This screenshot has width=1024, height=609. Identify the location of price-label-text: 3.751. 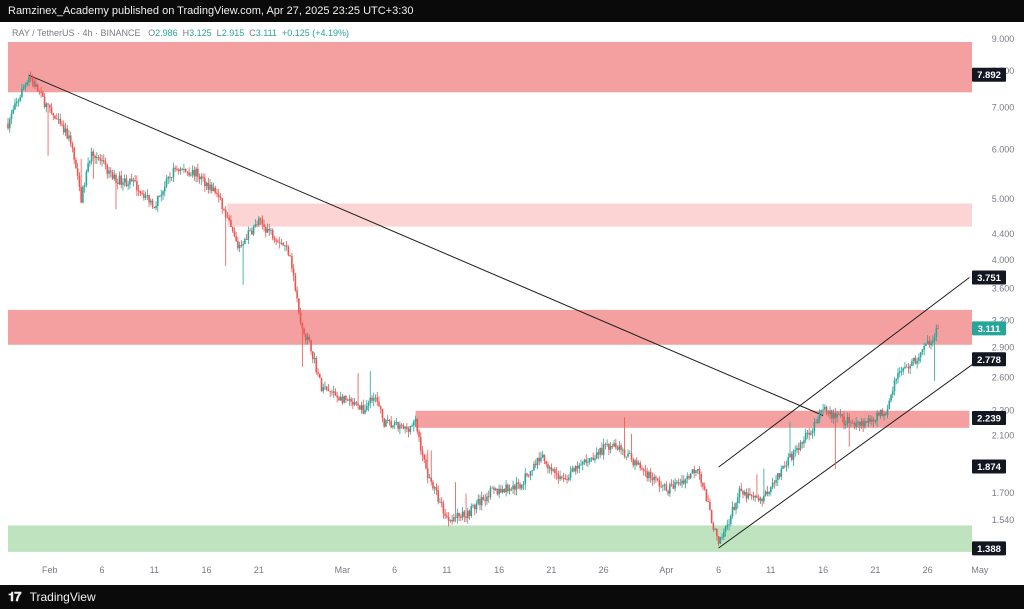
(989, 278).